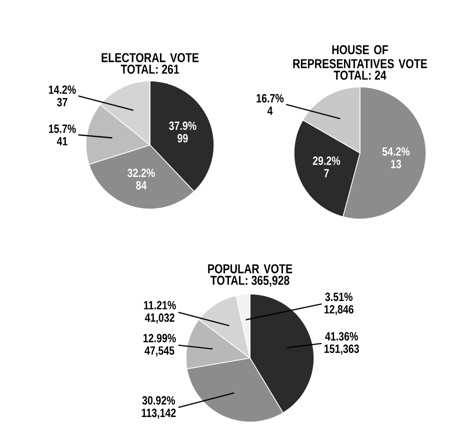  Describe the element at coordinates (159, 400) in the screenshot. I see `text: 30.92%` at that location.